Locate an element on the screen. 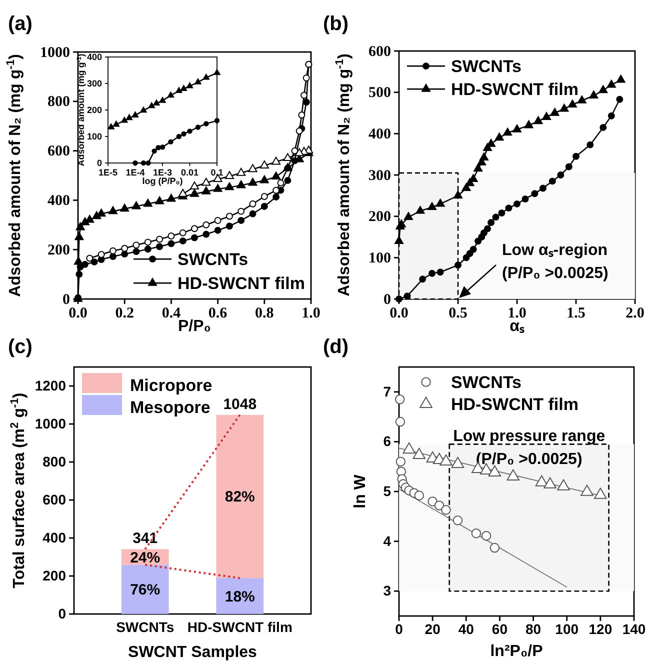 Image resolution: width=647 pixels, height=665 pixels. x-tick-label: 1E-3 is located at coordinates (162, 172).